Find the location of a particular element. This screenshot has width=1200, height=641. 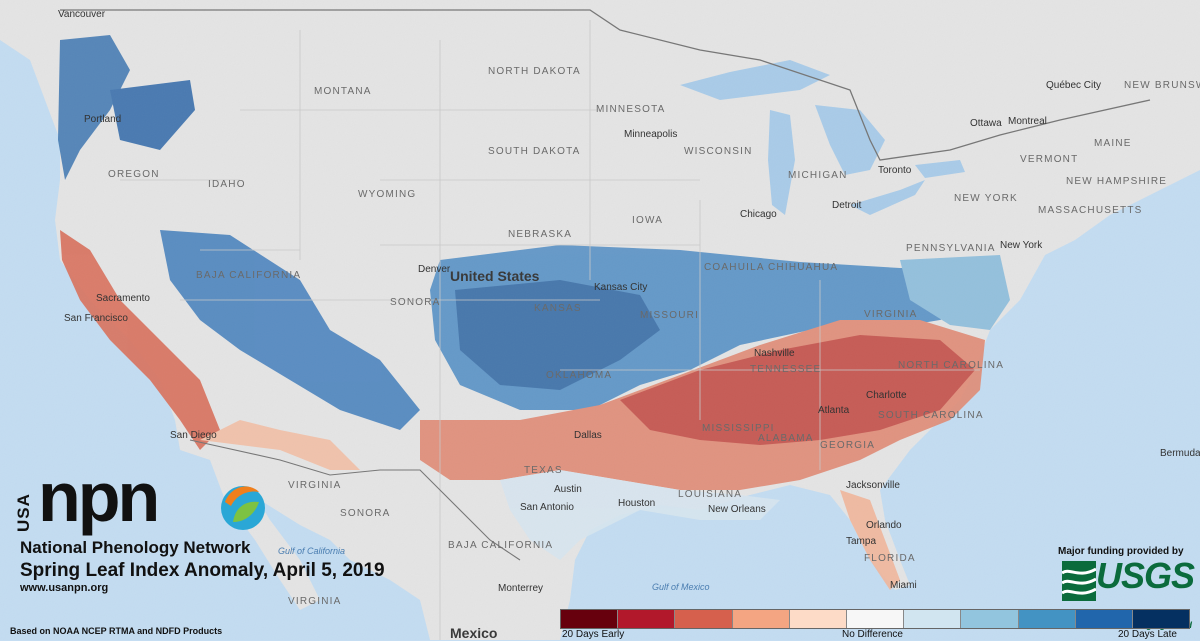

state-massachusetts: MASSACHUSETTS is located at coordinates (1090, 210).